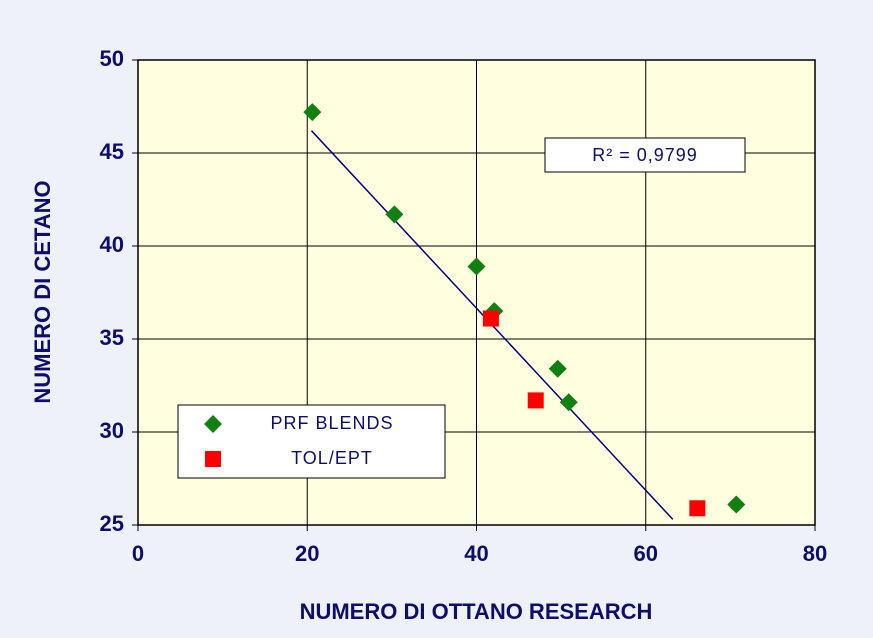 The width and height of the screenshot is (873, 638). I want to click on annotation-box, so click(645, 155).